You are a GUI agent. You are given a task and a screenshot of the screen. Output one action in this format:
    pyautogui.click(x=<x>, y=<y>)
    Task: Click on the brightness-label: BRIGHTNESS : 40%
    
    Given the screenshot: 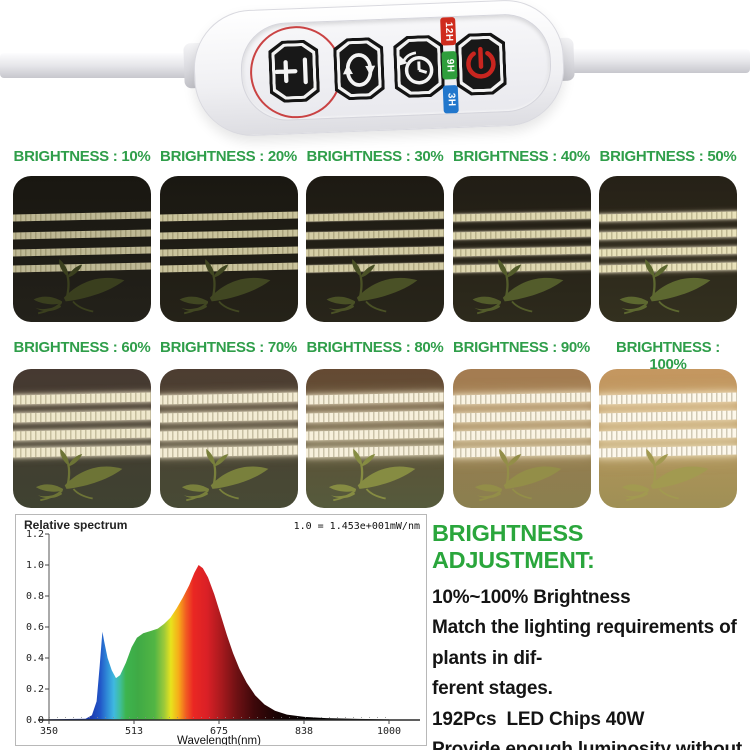 What is the action you would take?
    pyautogui.click(x=521, y=156)
    